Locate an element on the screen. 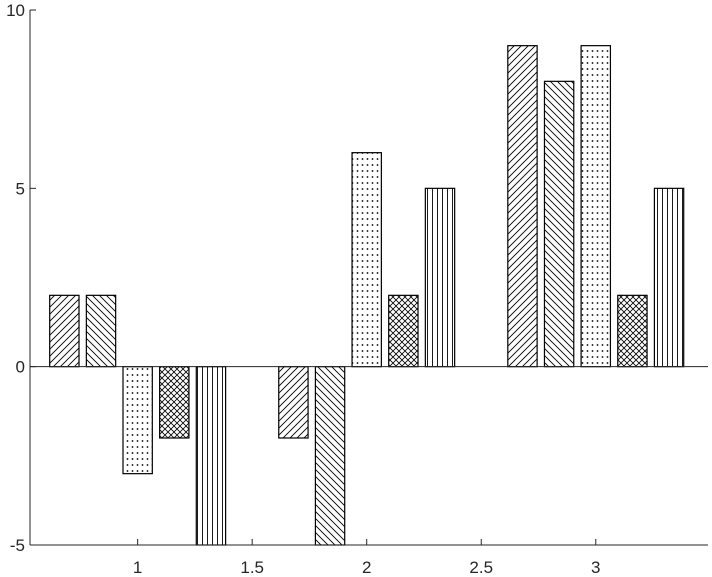  x-tick-label: 1.5 is located at coordinates (252, 567).